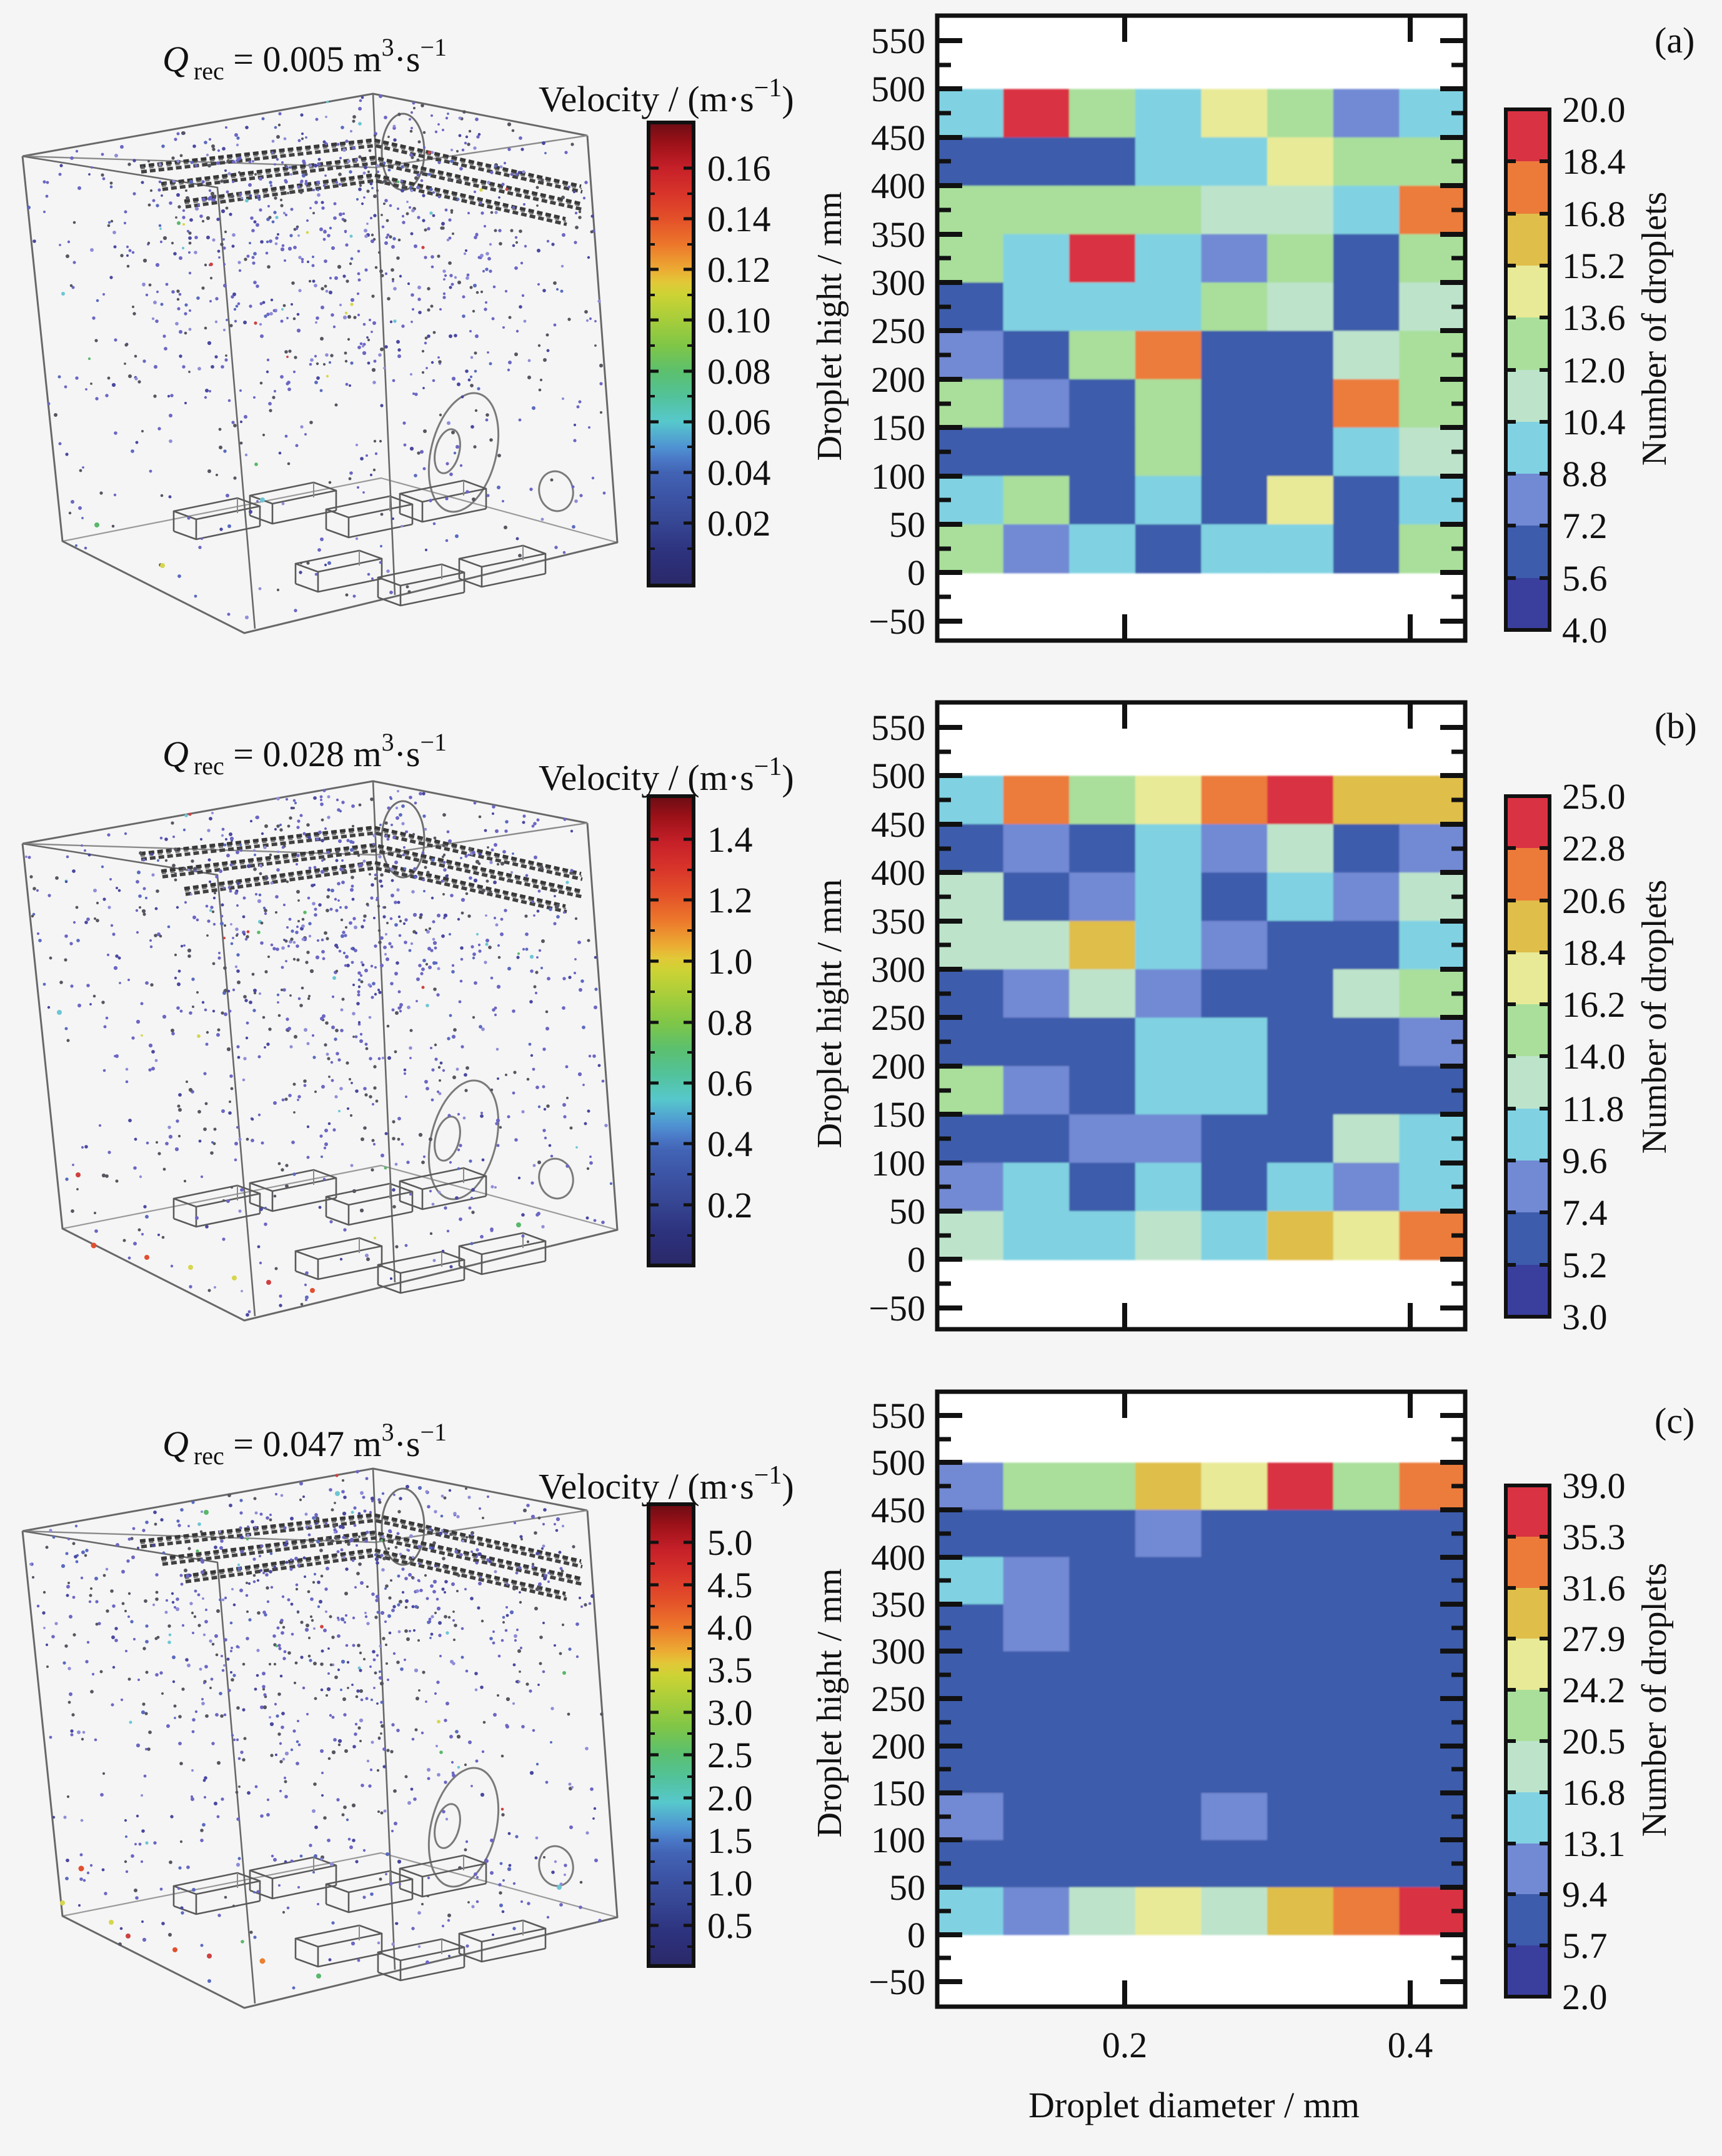  I want to click on svg-text: 0.04, so click(739, 472).